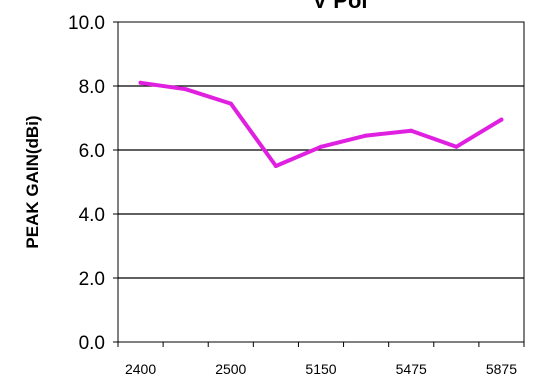 Image resolution: width=537 pixels, height=378 pixels. What do you see at coordinates (32, 181) in the screenshot?
I see `y-axis-label: PEAK GAIN(dBi)` at bounding box center [32, 181].